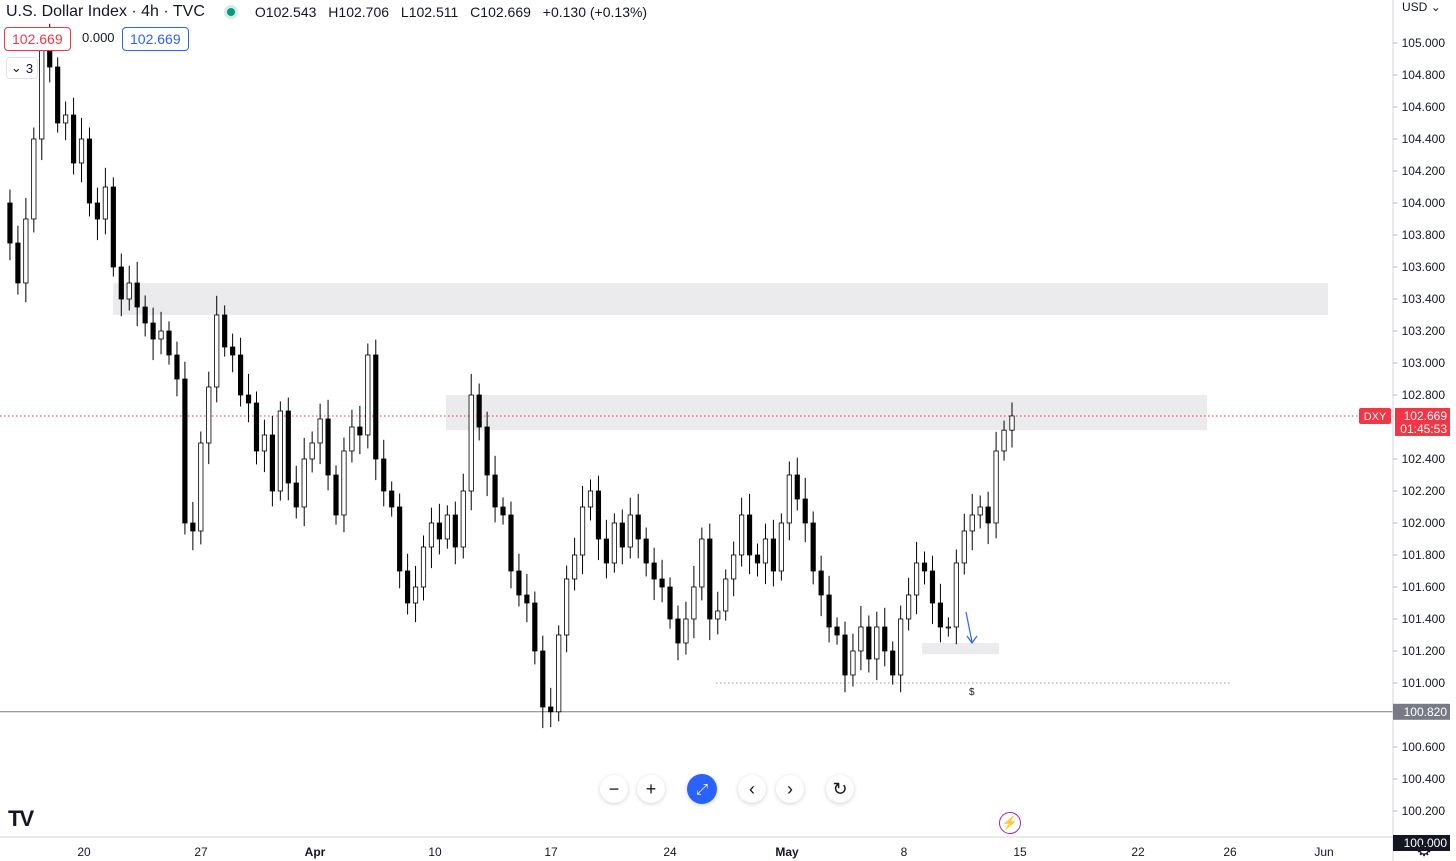  I want to click on y-tick-label: 102.000, so click(1424, 523).